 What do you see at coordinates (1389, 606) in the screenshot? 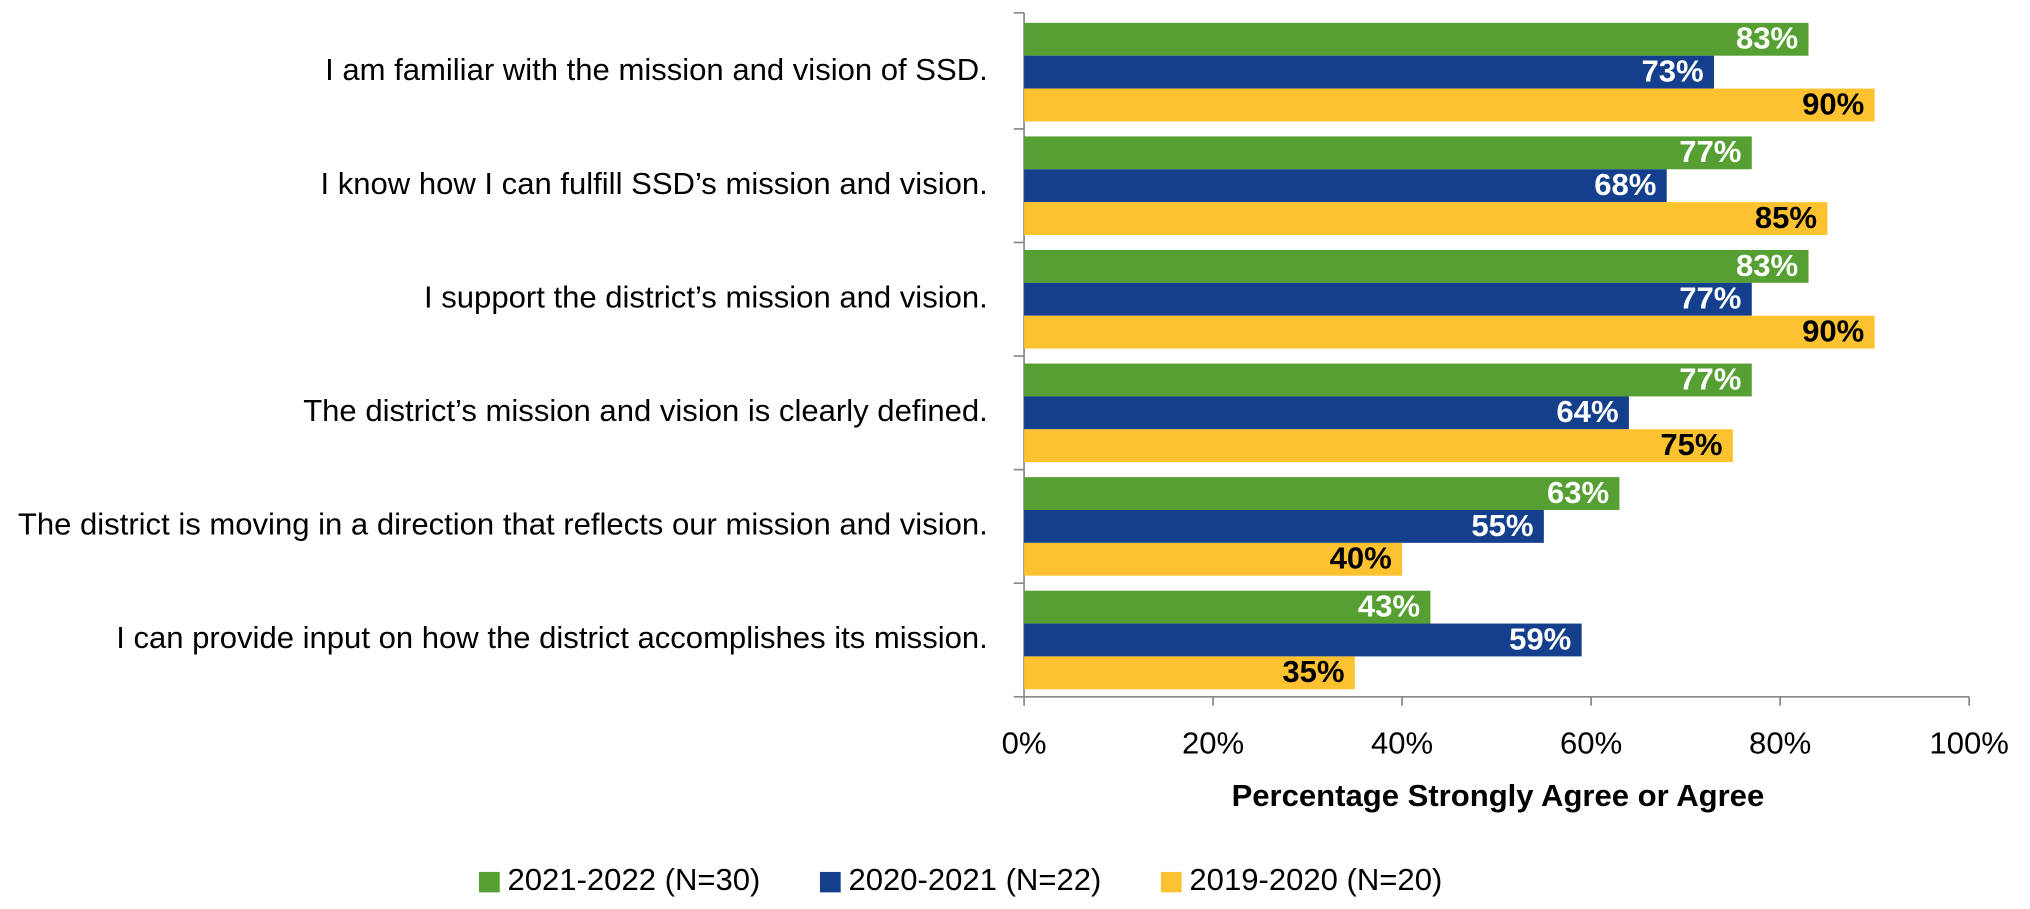
I see `value-label: 43%` at bounding box center [1389, 606].